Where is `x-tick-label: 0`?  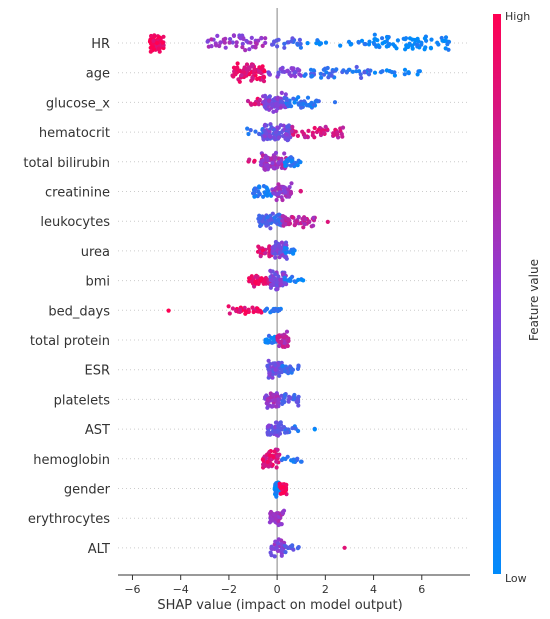 x-tick-label: 0 is located at coordinates (277, 589).